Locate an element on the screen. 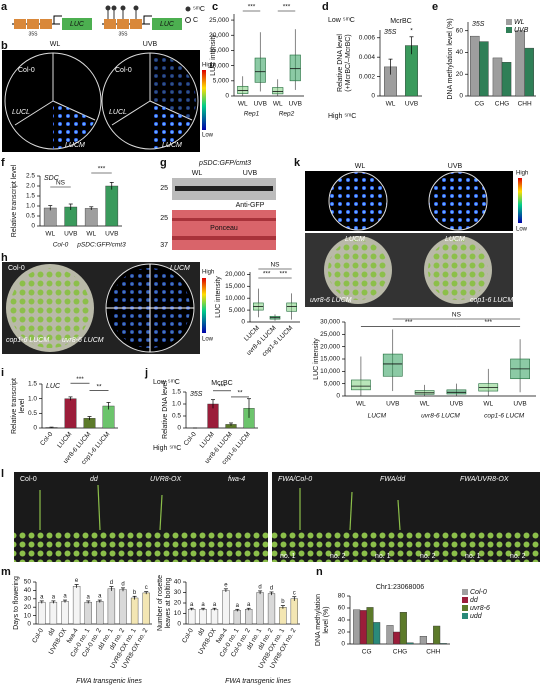  x-tick-label: cop1-6 LUCM is located at coordinates (277, 341).